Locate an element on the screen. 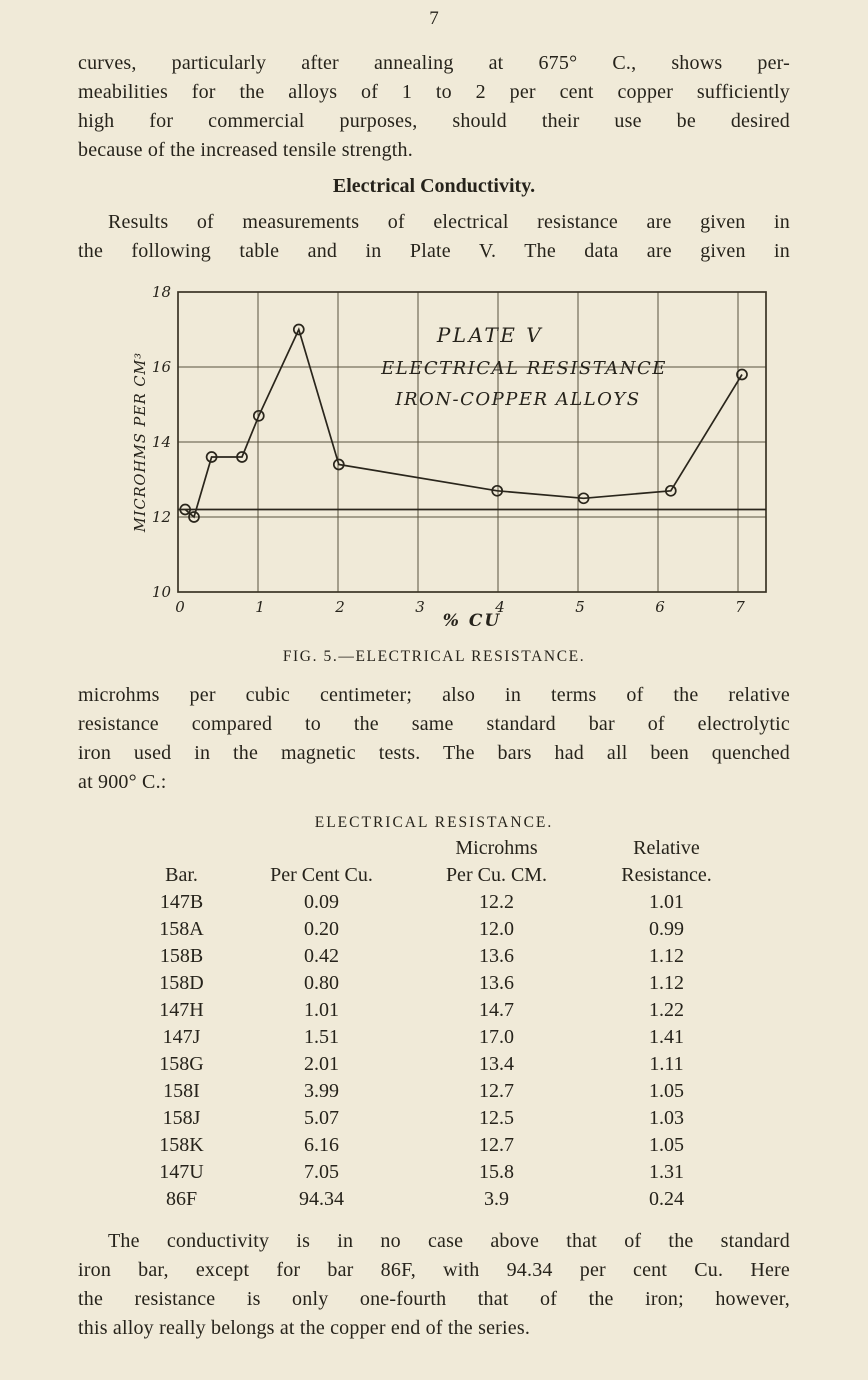 This screenshot has width=868, height=1380. table-cell: 147H is located at coordinates (181, 1010).